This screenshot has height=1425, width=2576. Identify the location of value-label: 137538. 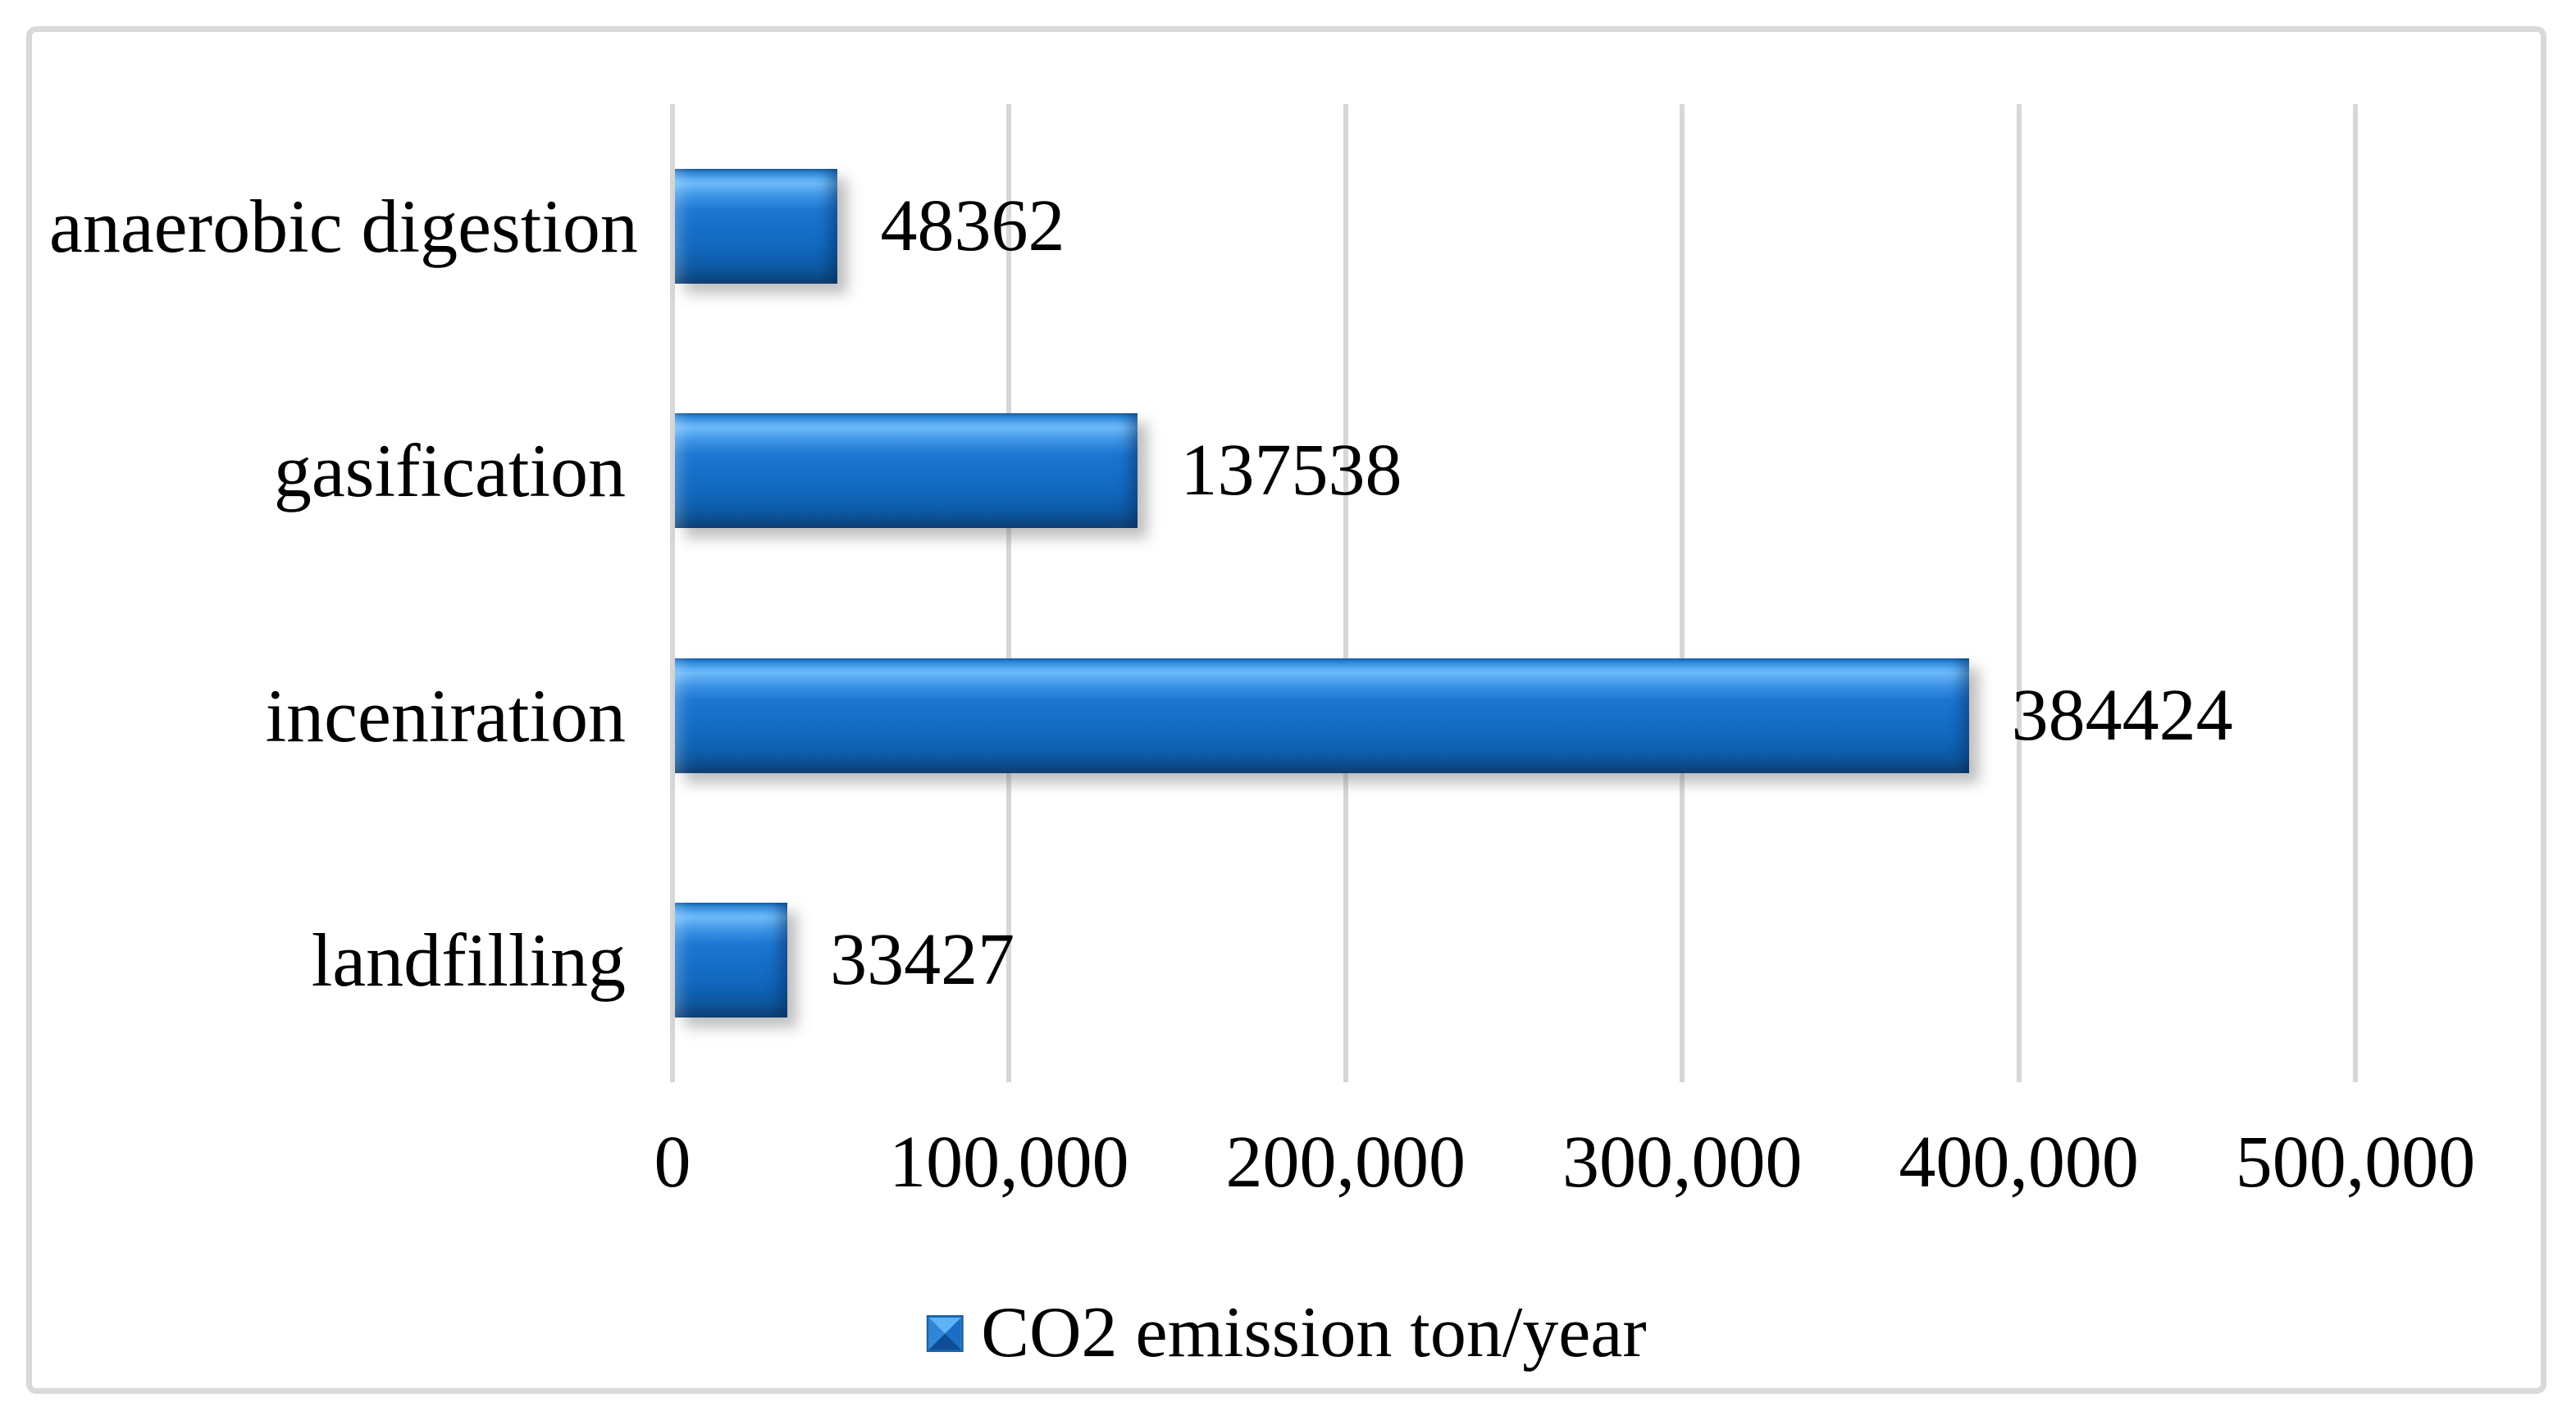
(1291, 471).